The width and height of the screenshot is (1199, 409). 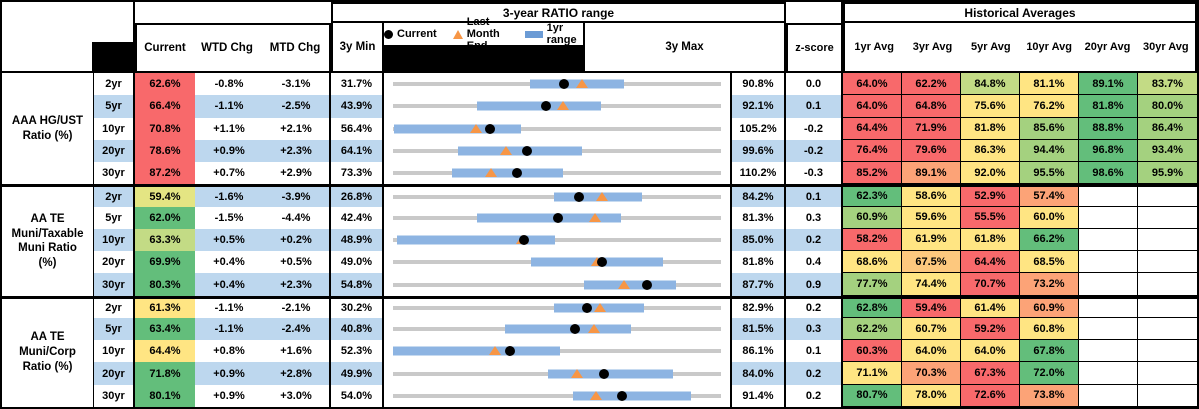 What do you see at coordinates (297, 373) in the screenshot?
I see `mtd-chg-cell: +2.8%` at bounding box center [297, 373].